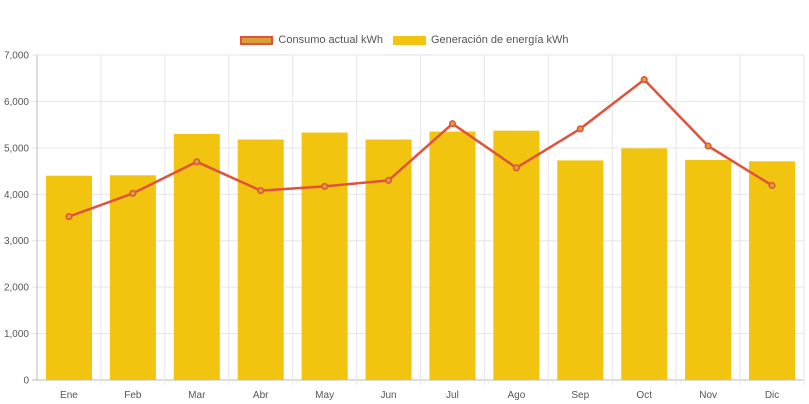 Image resolution: width=809 pixels, height=404 pixels. Describe the element at coordinates (708, 269) in the screenshot. I see `bar-nov` at that location.